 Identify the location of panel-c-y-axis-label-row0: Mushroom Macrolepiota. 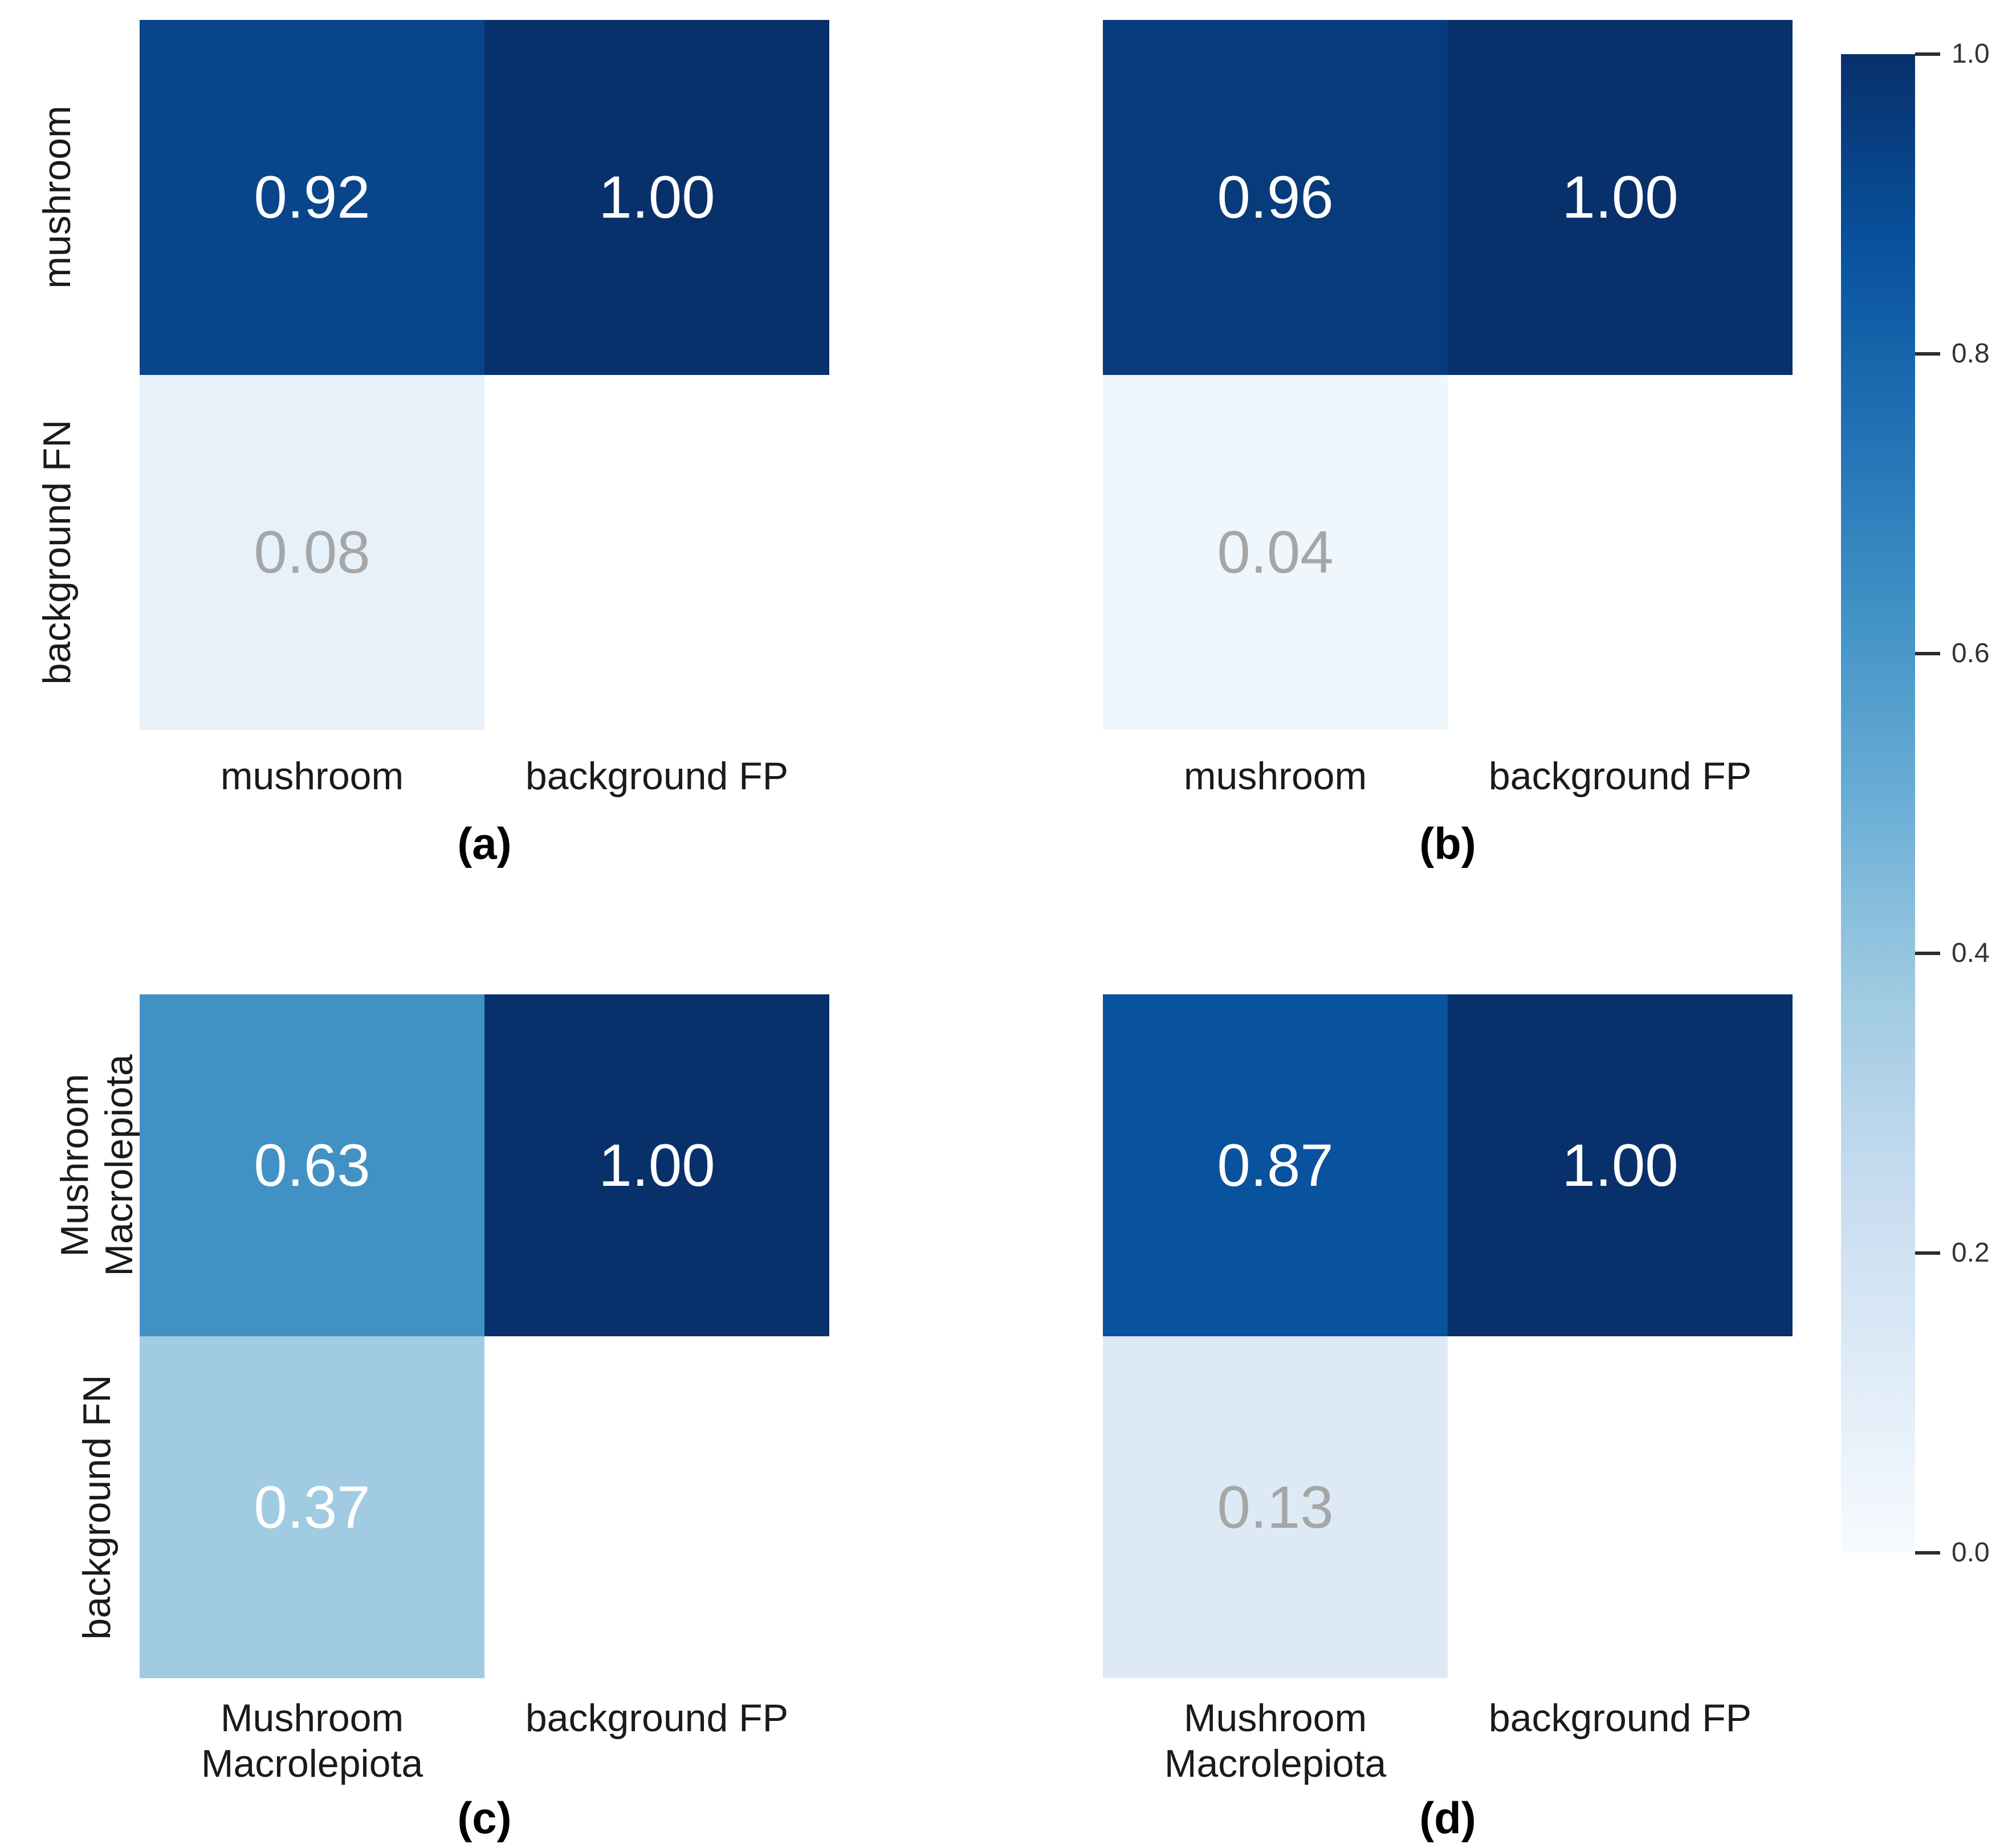
(97, 1165).